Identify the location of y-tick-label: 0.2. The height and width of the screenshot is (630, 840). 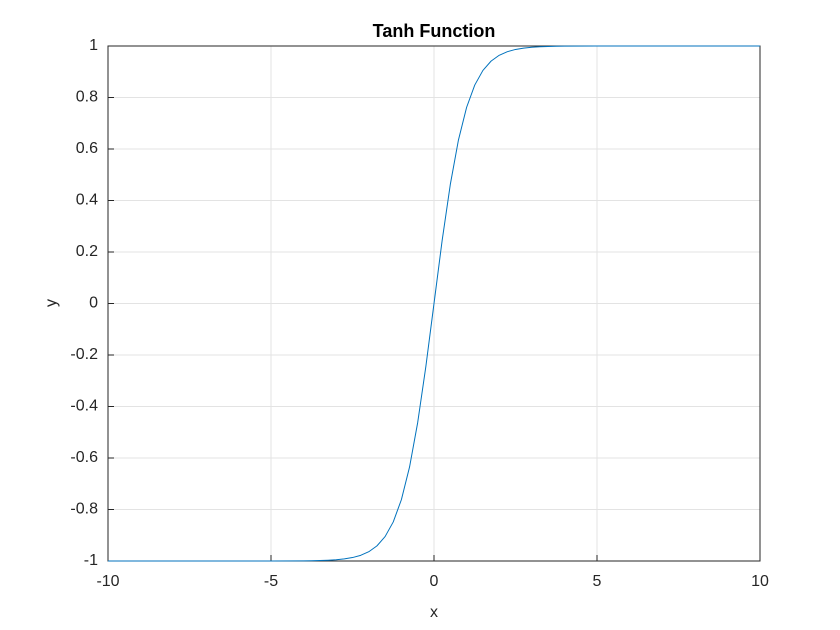
(87, 251).